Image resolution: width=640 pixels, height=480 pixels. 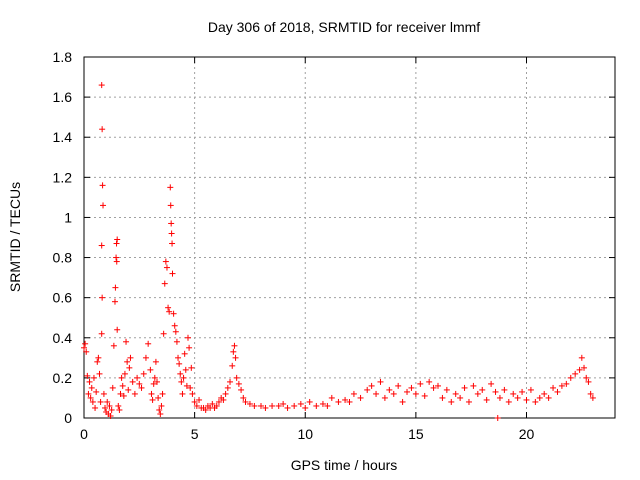 What do you see at coordinates (63, 177) in the screenshot?
I see `y-tick-label: 1.2` at bounding box center [63, 177].